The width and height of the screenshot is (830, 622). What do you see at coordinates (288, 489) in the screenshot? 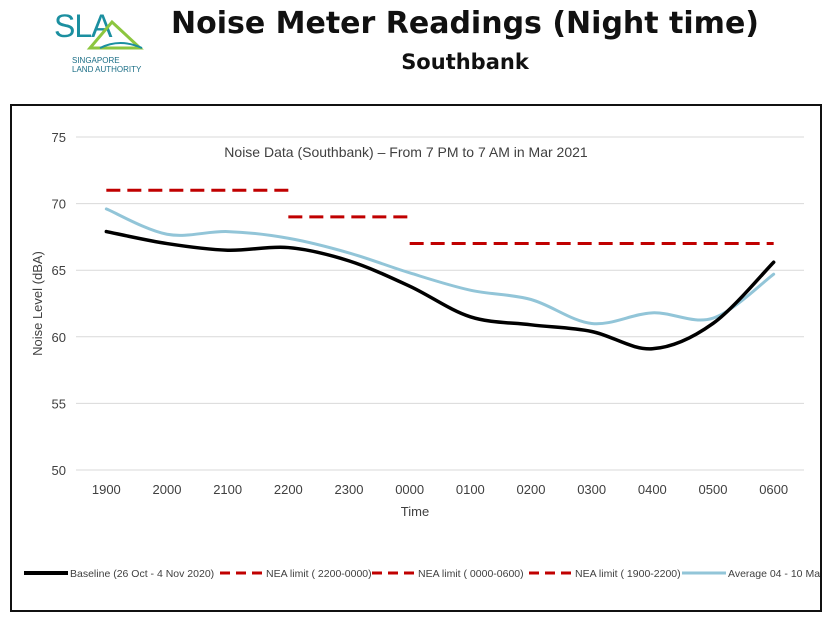
I see `x-tick-label: 2200` at bounding box center [288, 489].